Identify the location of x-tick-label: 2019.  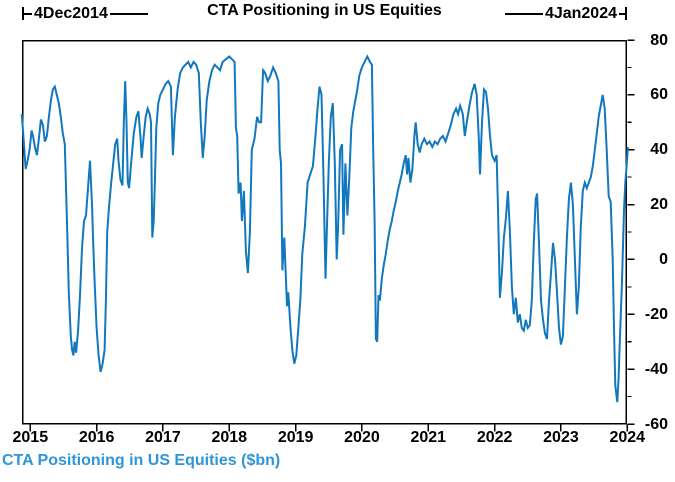
(295, 437).